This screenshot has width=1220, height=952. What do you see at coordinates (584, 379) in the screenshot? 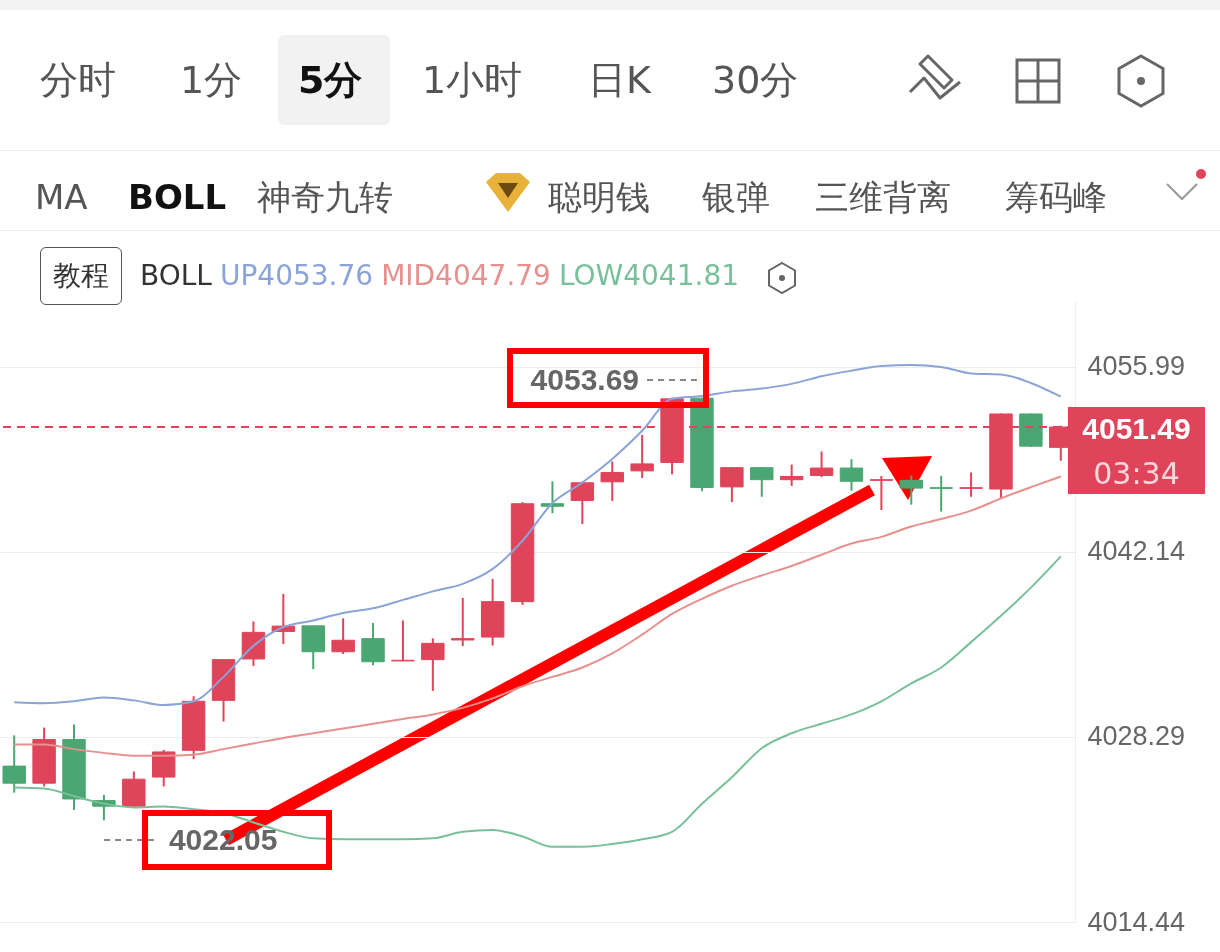
I see `annotation: 4053.69` at bounding box center [584, 379].